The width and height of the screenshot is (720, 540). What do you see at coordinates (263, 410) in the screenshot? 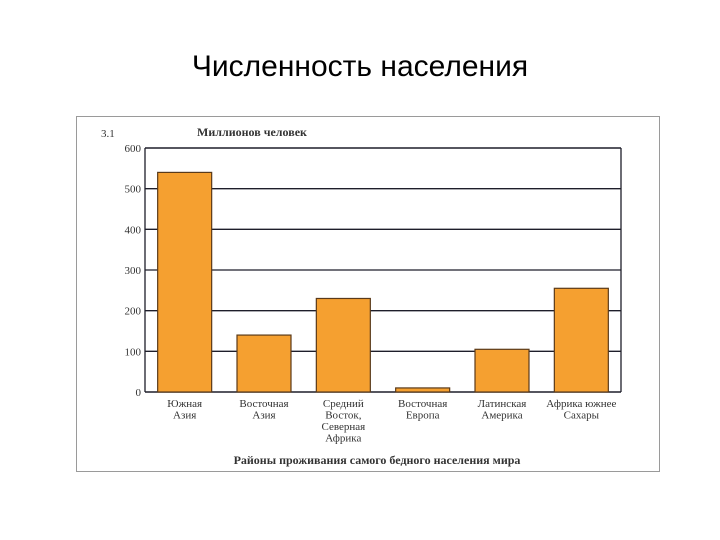
I see `x-tick-label: Восточная Азия` at bounding box center [263, 410].